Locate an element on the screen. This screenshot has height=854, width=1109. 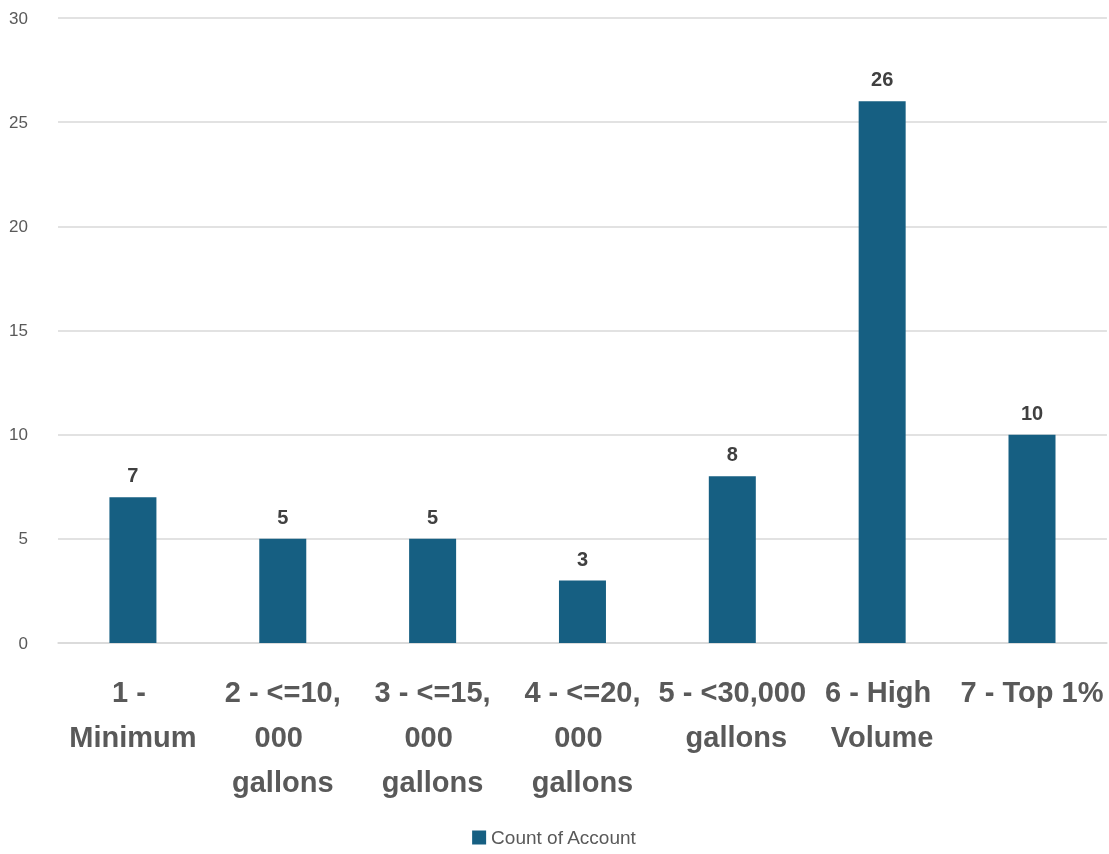
x-tick-label: 2 - <=10,000 gallons is located at coordinates (282, 736).